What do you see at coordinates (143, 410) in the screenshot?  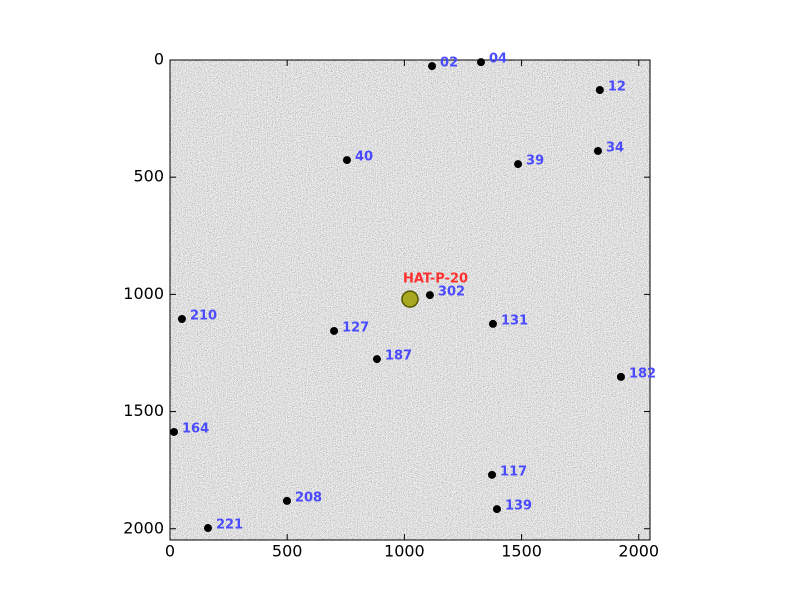 I see `y-tick-label: 1500` at bounding box center [143, 410].